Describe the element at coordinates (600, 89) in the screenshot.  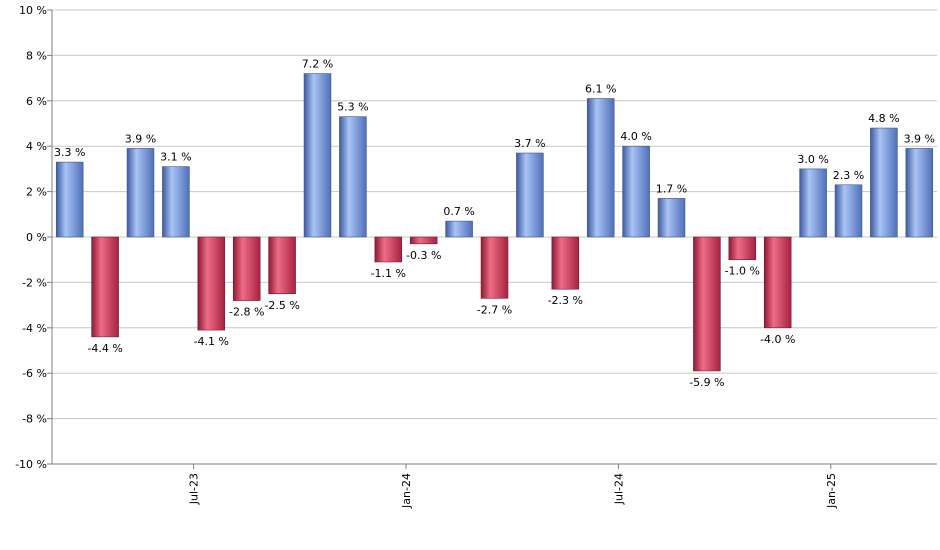
I see `data-label: 6.1 %` at that location.